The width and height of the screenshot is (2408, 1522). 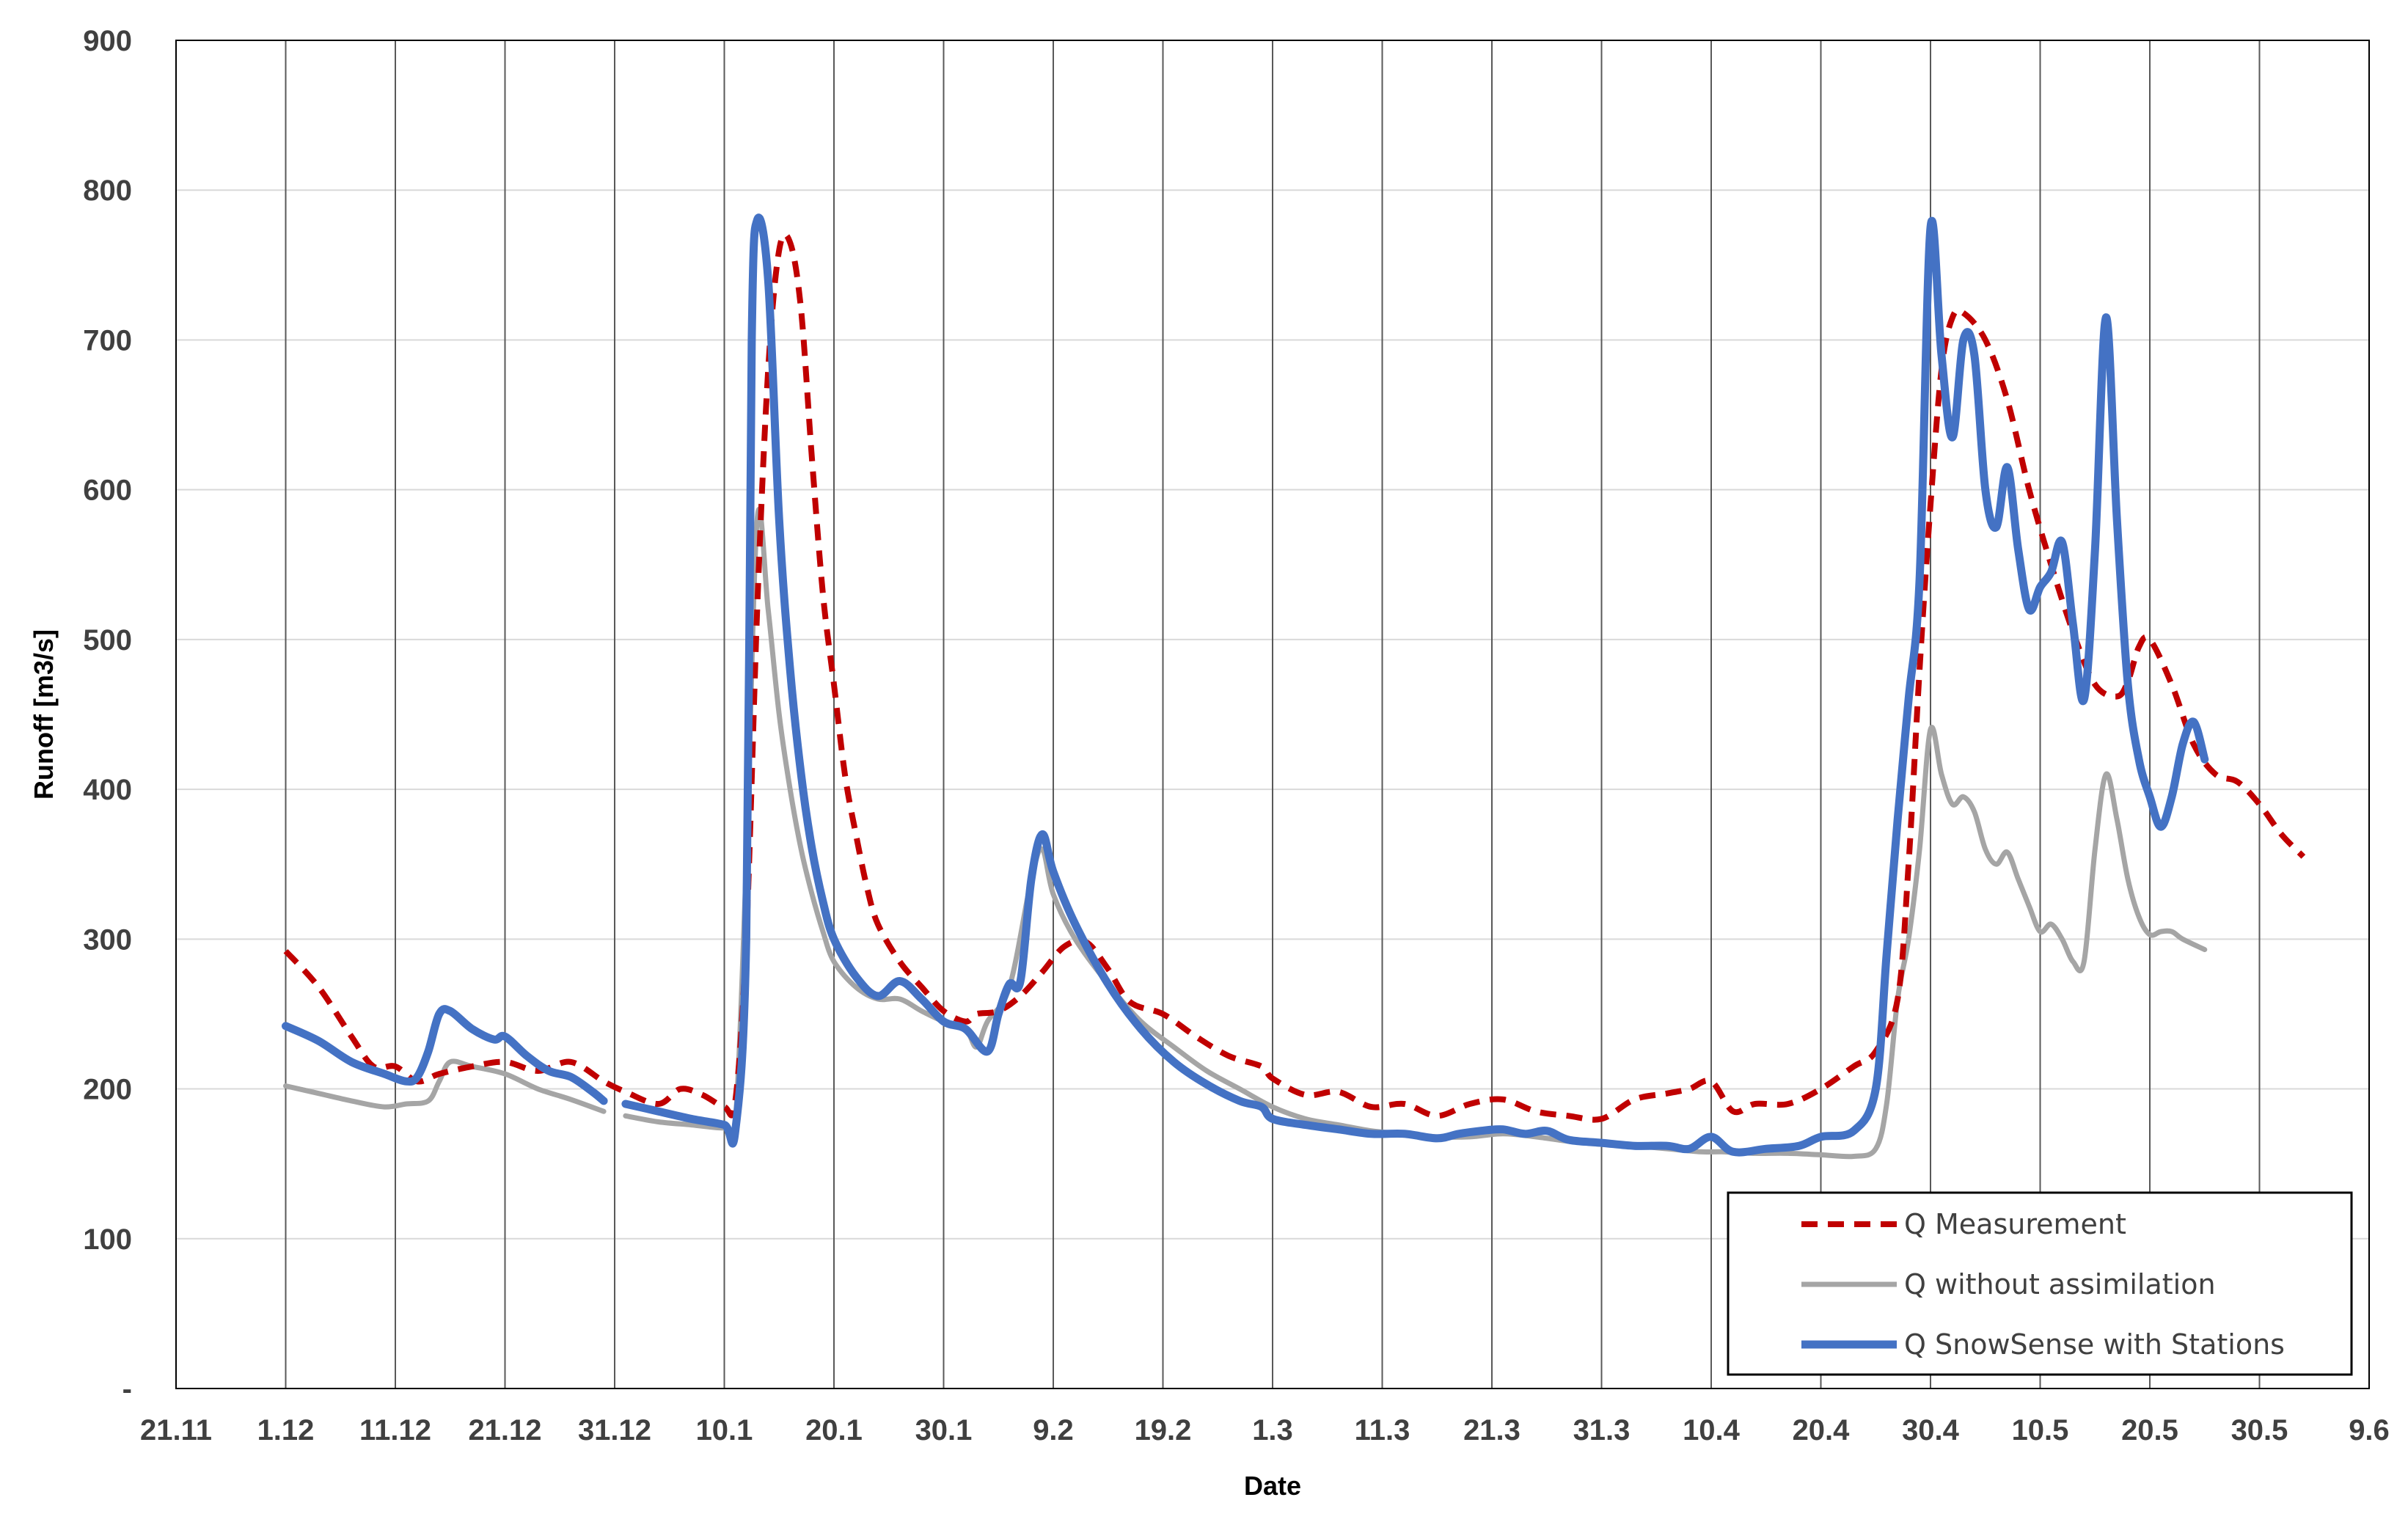 What do you see at coordinates (1272, 1486) in the screenshot?
I see `x-axis-title: Date` at bounding box center [1272, 1486].